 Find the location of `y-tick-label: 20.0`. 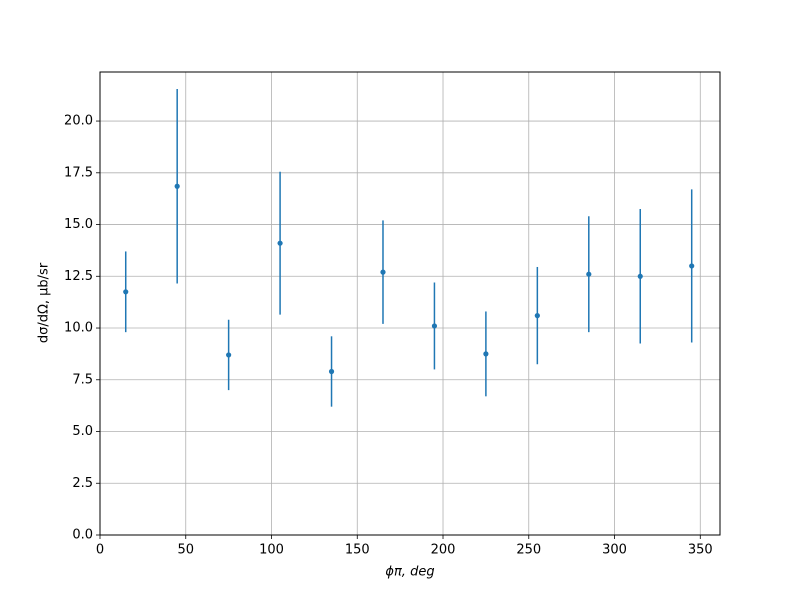

y-tick-label: 20.0 is located at coordinates (78, 121).